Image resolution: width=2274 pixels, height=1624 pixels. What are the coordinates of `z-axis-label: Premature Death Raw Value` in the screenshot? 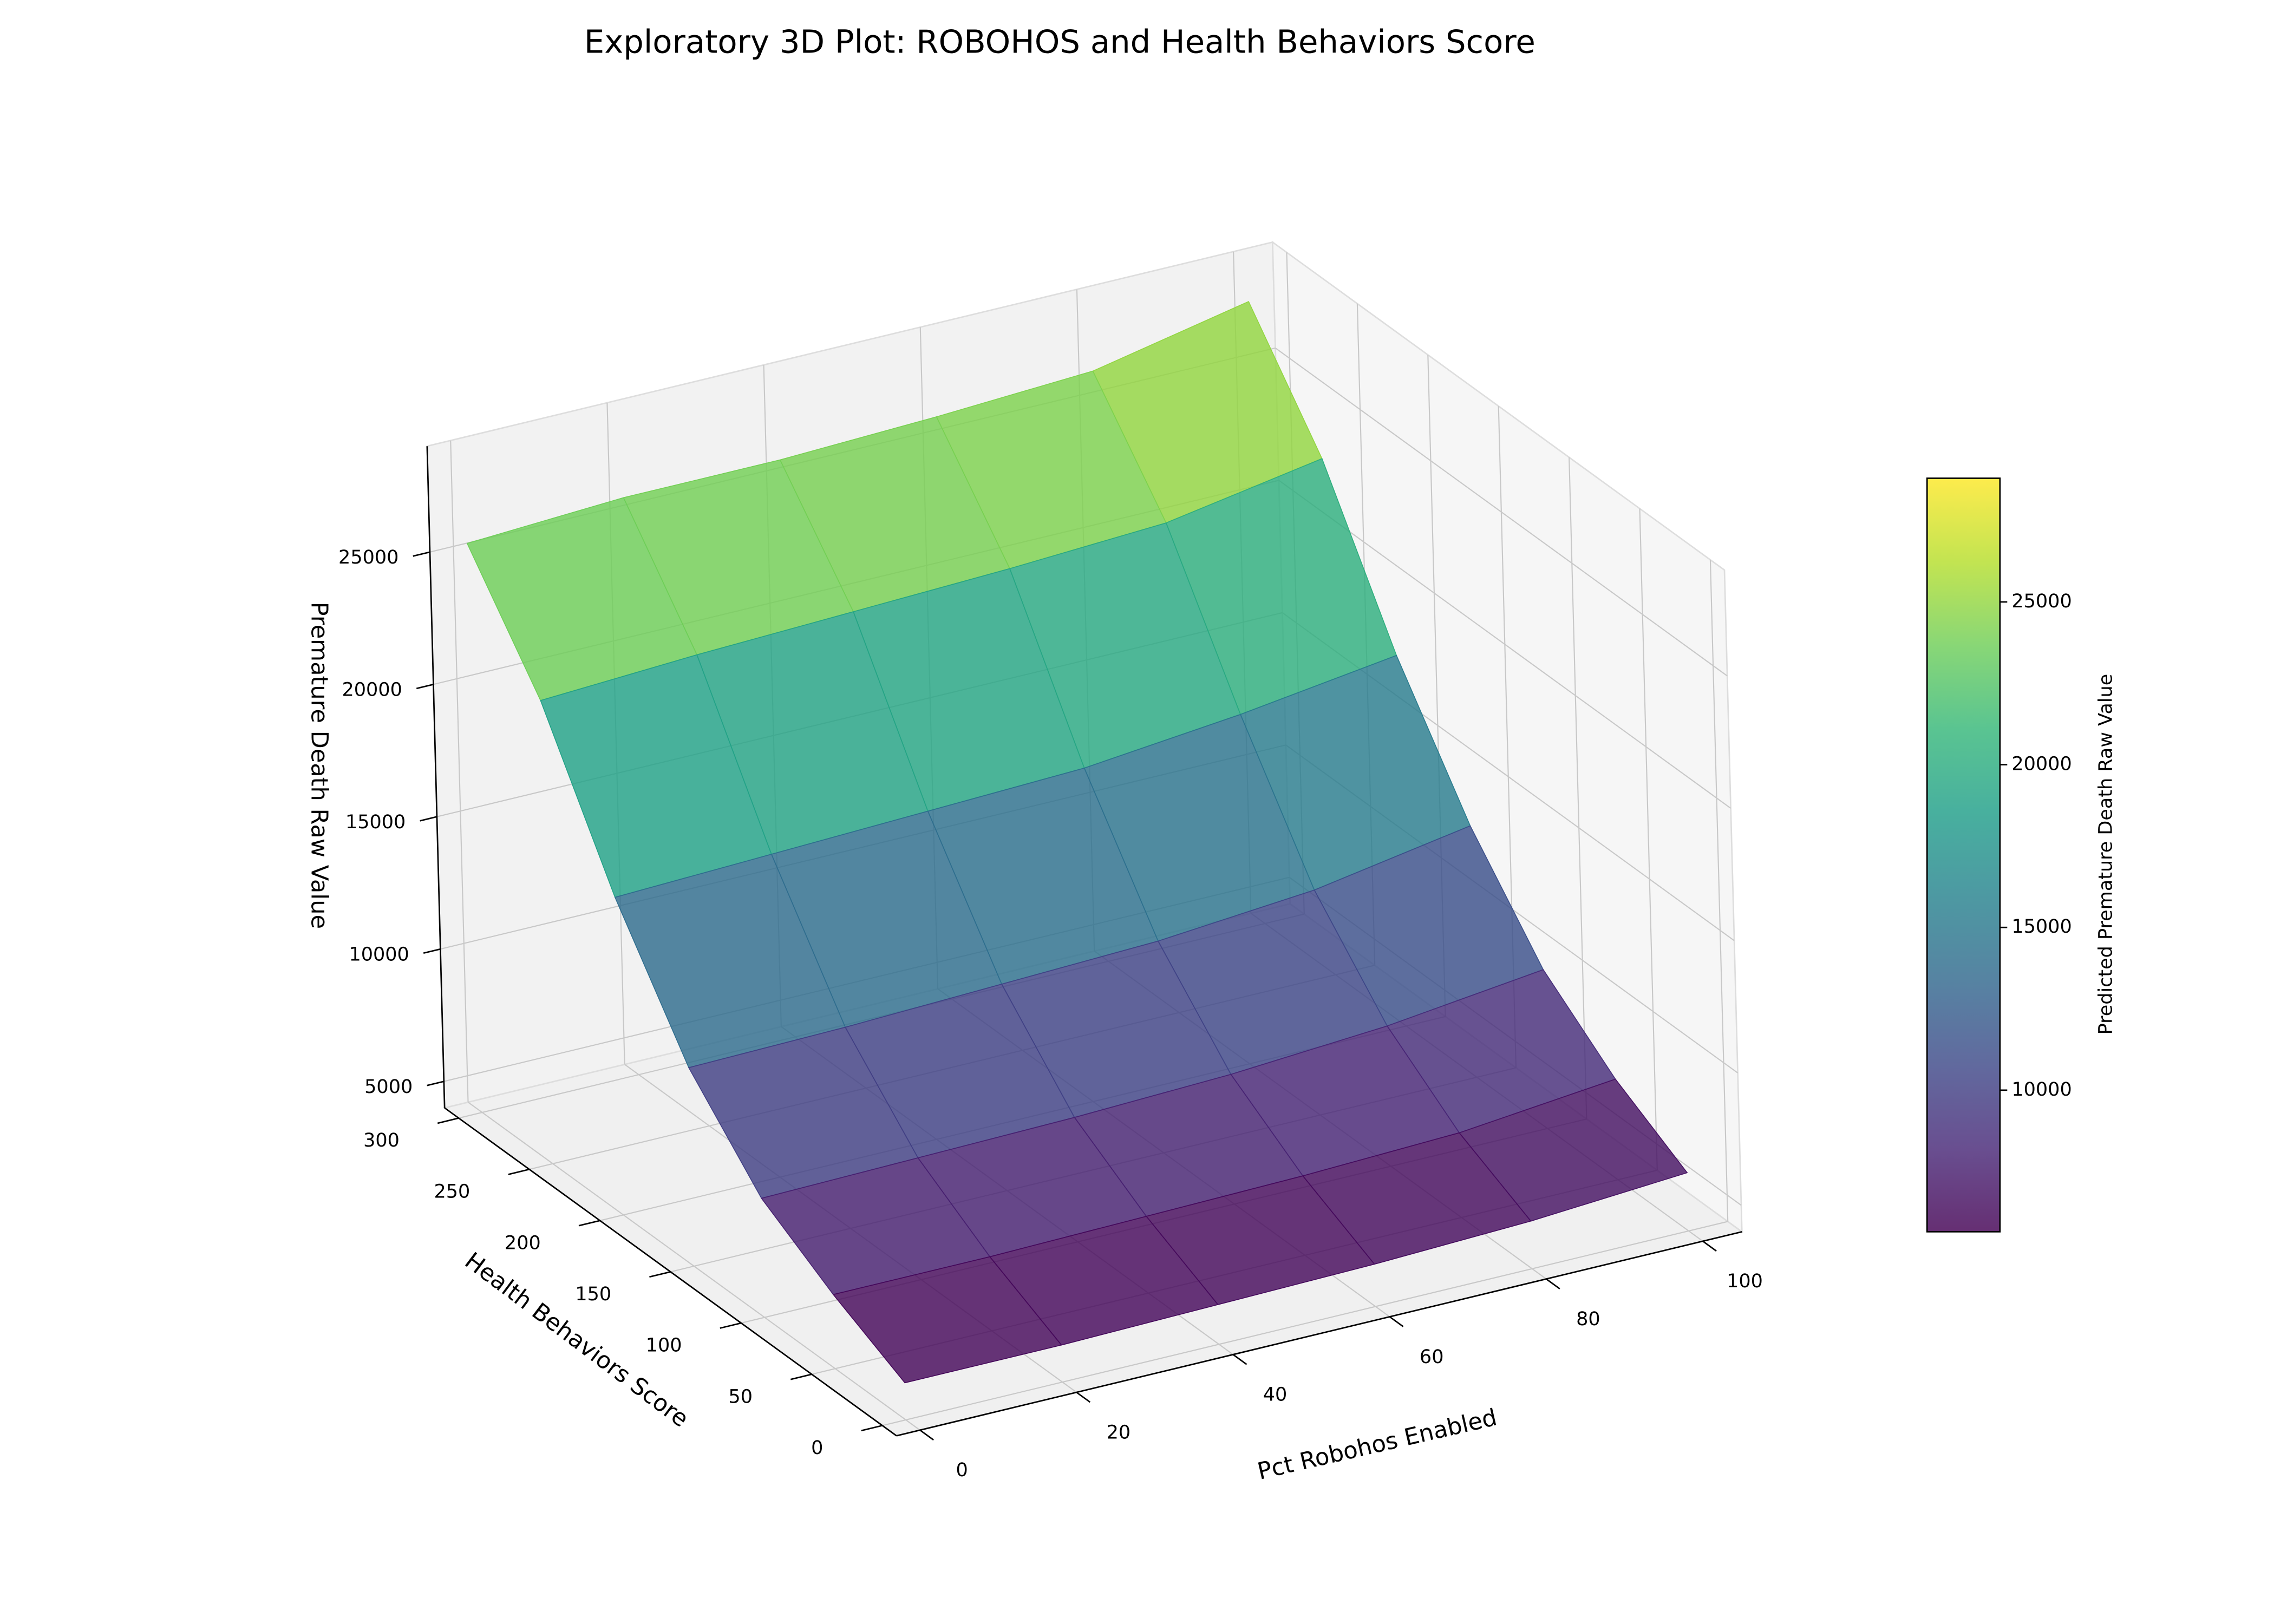 It's located at (318, 766).